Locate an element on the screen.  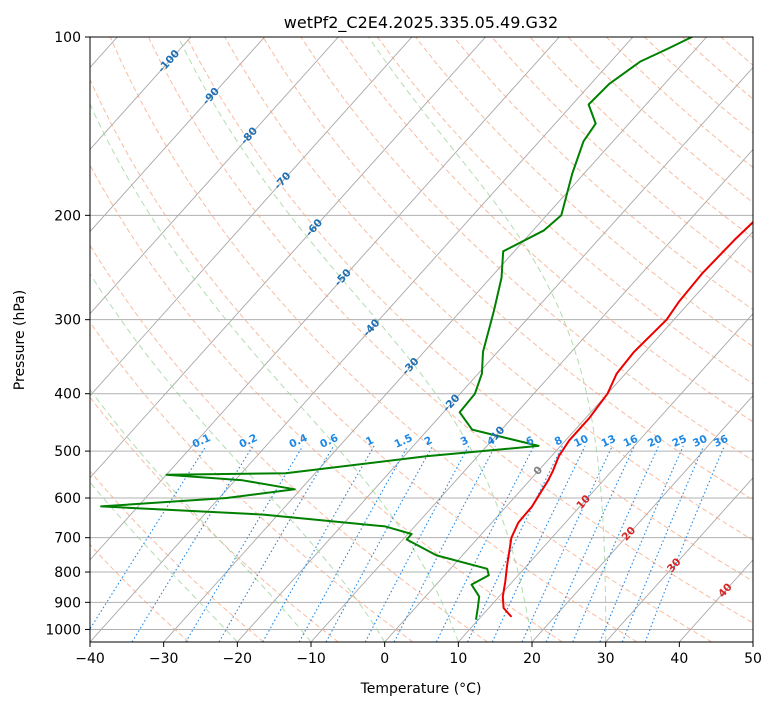
mixing-ratio-label: 20 is located at coordinates (655, 441).